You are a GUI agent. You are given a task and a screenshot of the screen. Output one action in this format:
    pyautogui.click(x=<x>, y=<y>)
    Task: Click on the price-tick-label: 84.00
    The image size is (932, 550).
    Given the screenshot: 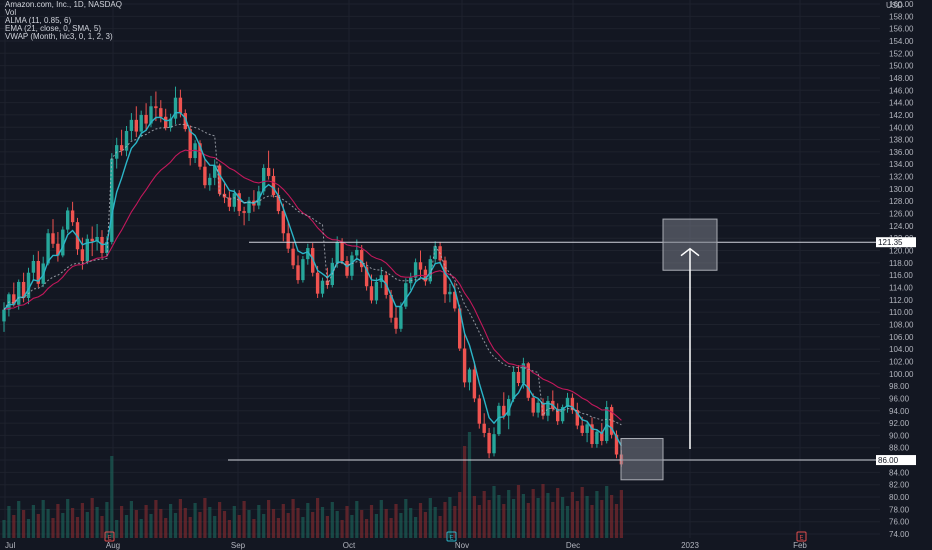 What is the action you would take?
    pyautogui.click(x=899, y=472)
    